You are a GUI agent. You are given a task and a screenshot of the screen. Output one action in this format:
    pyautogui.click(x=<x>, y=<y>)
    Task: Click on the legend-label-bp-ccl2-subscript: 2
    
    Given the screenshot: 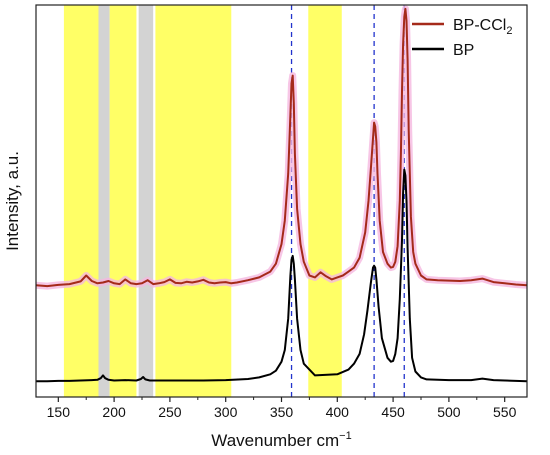 What is the action you would take?
    pyautogui.click(x=509, y=31)
    